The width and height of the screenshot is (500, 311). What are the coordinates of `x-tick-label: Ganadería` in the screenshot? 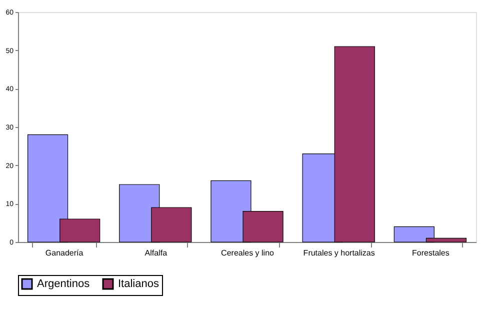 It's located at (64, 253).